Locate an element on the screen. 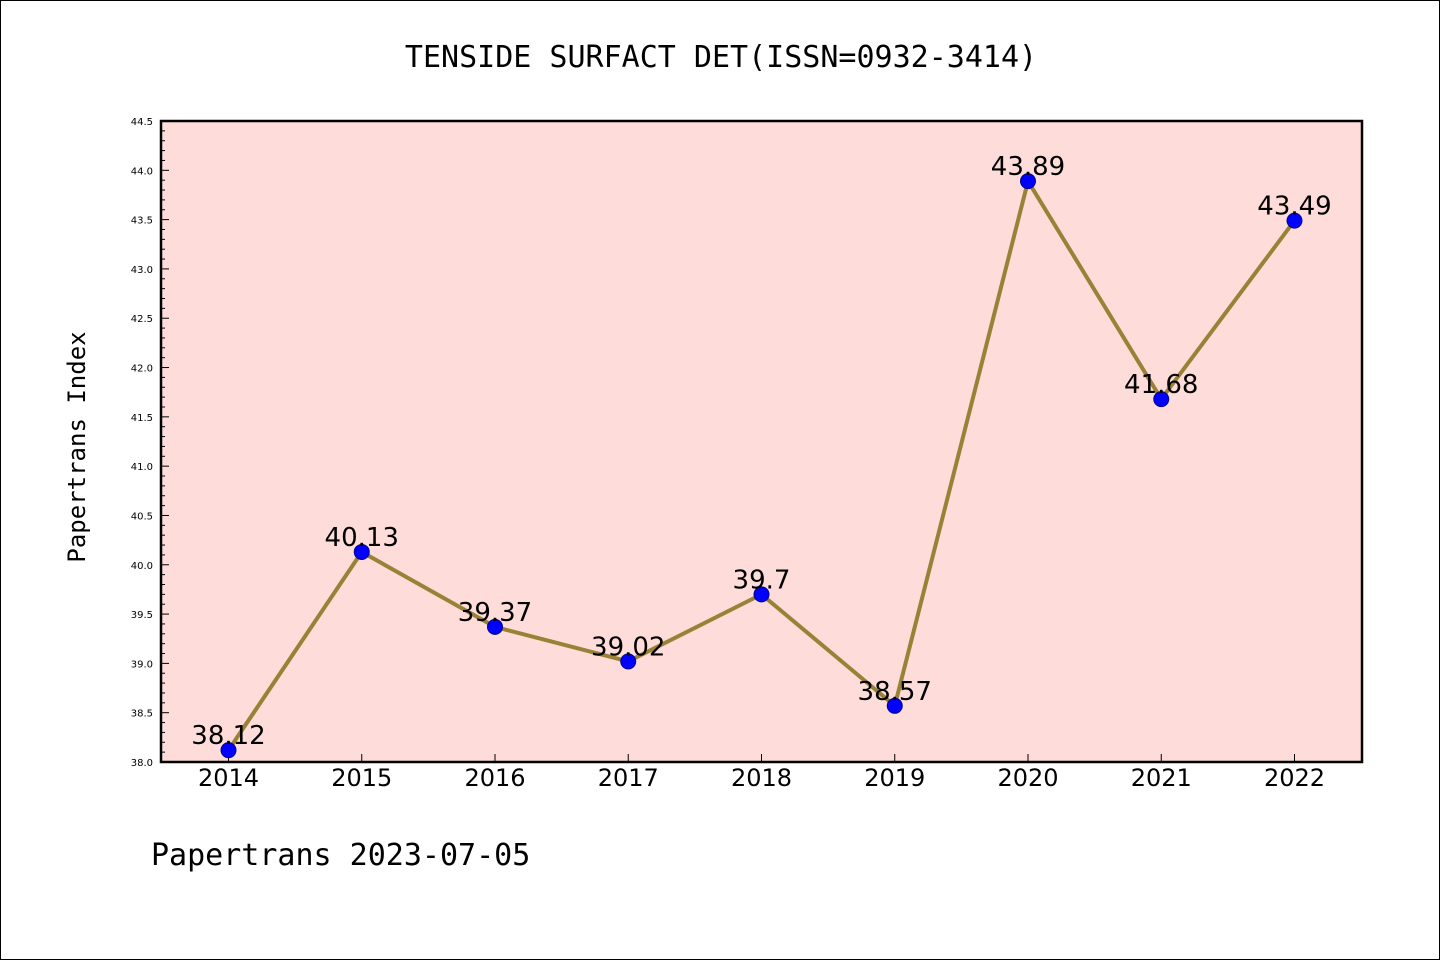 Image resolution: width=1440 pixels, height=961 pixels. y-tick-label: 42.5 is located at coordinates (142, 319).